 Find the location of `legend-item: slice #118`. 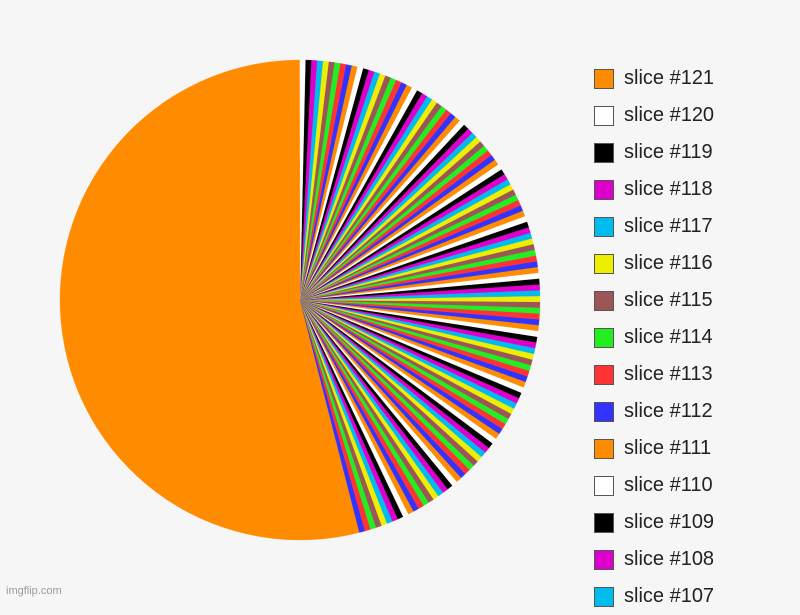

legend-item: slice #118 is located at coordinates (697, 189).